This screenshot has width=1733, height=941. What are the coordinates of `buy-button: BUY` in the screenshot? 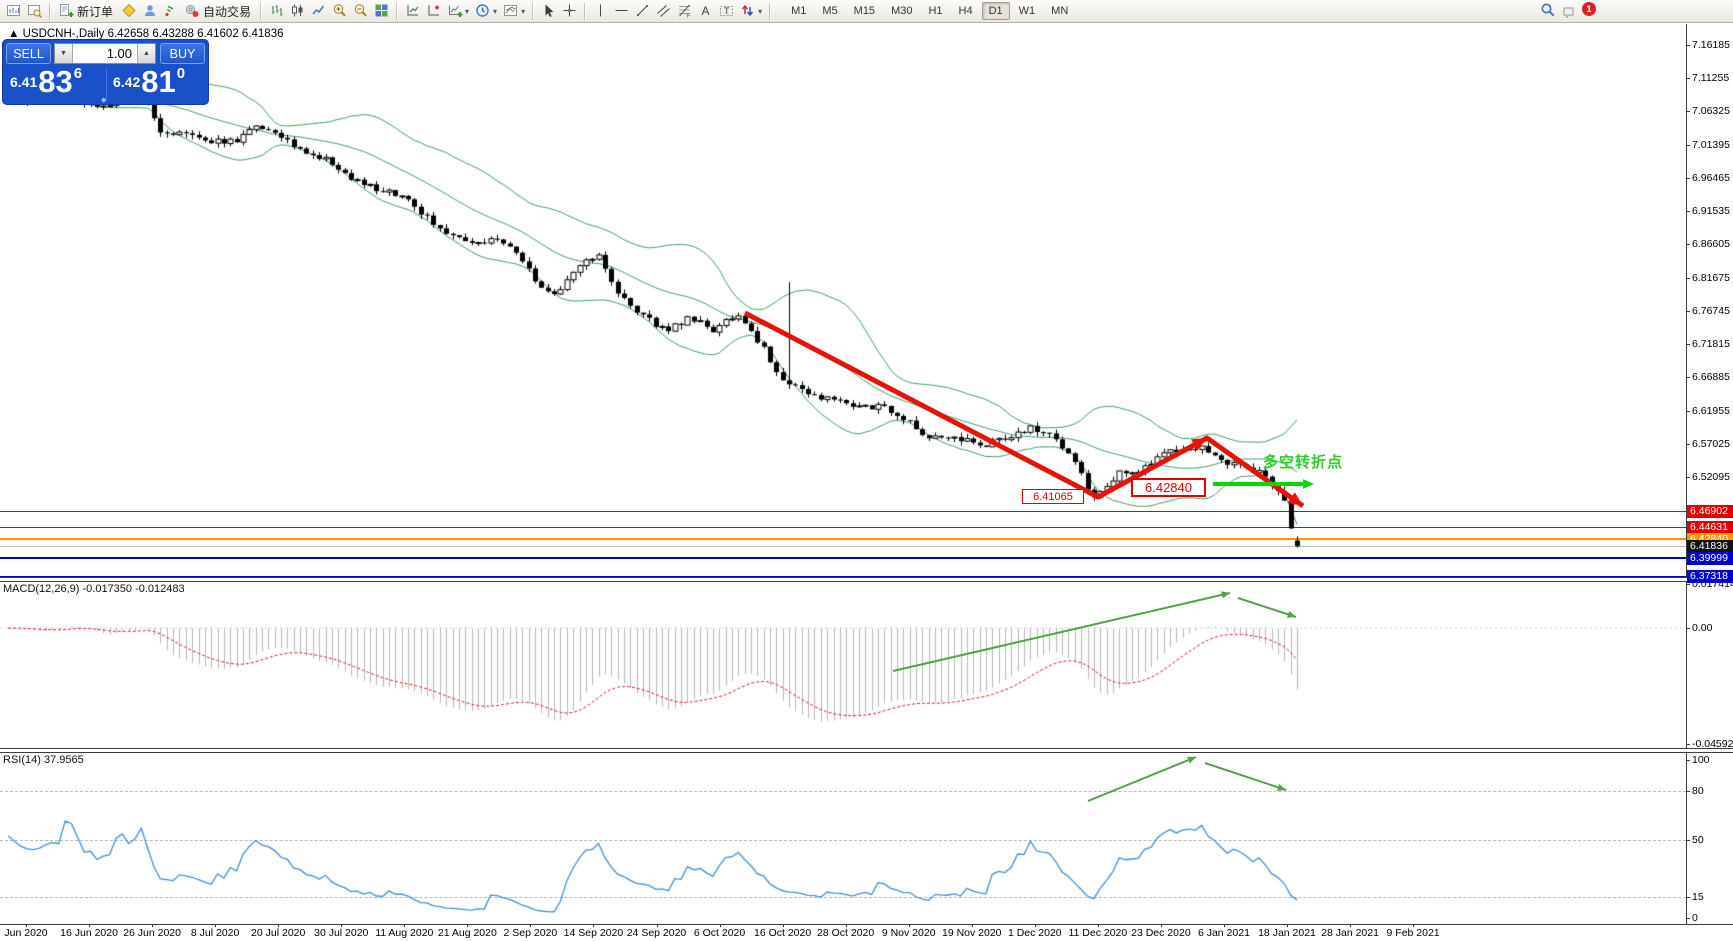 It's located at (182, 53).